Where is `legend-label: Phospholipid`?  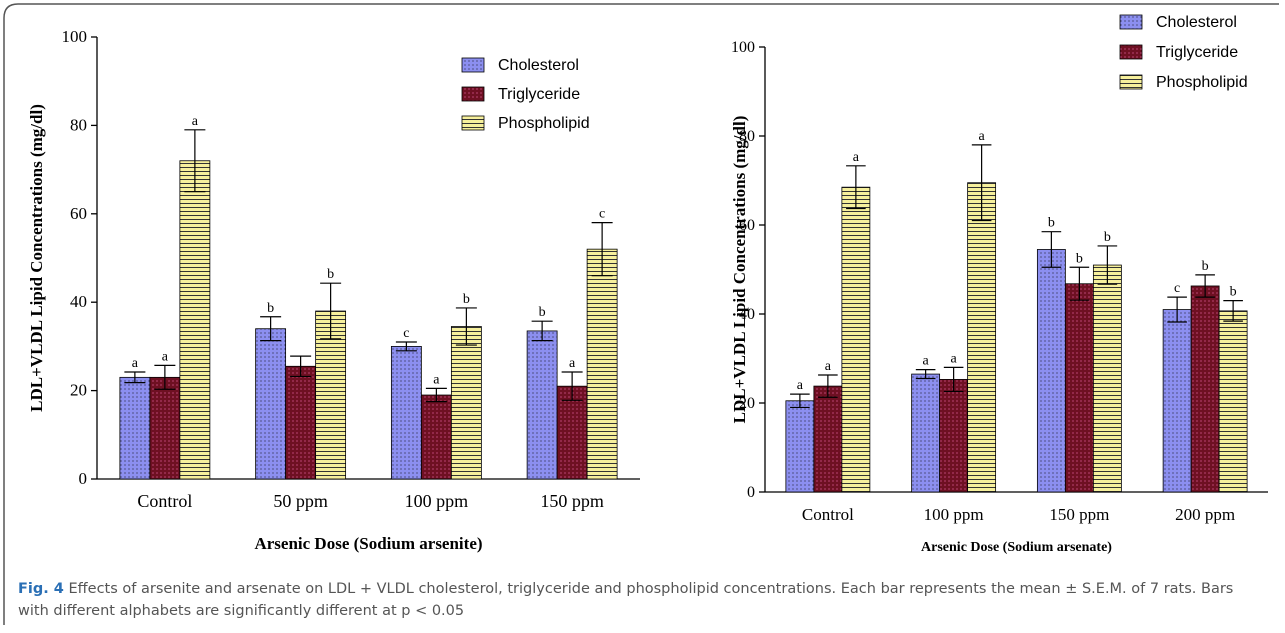
legend-label: Phospholipid is located at coordinates (544, 123).